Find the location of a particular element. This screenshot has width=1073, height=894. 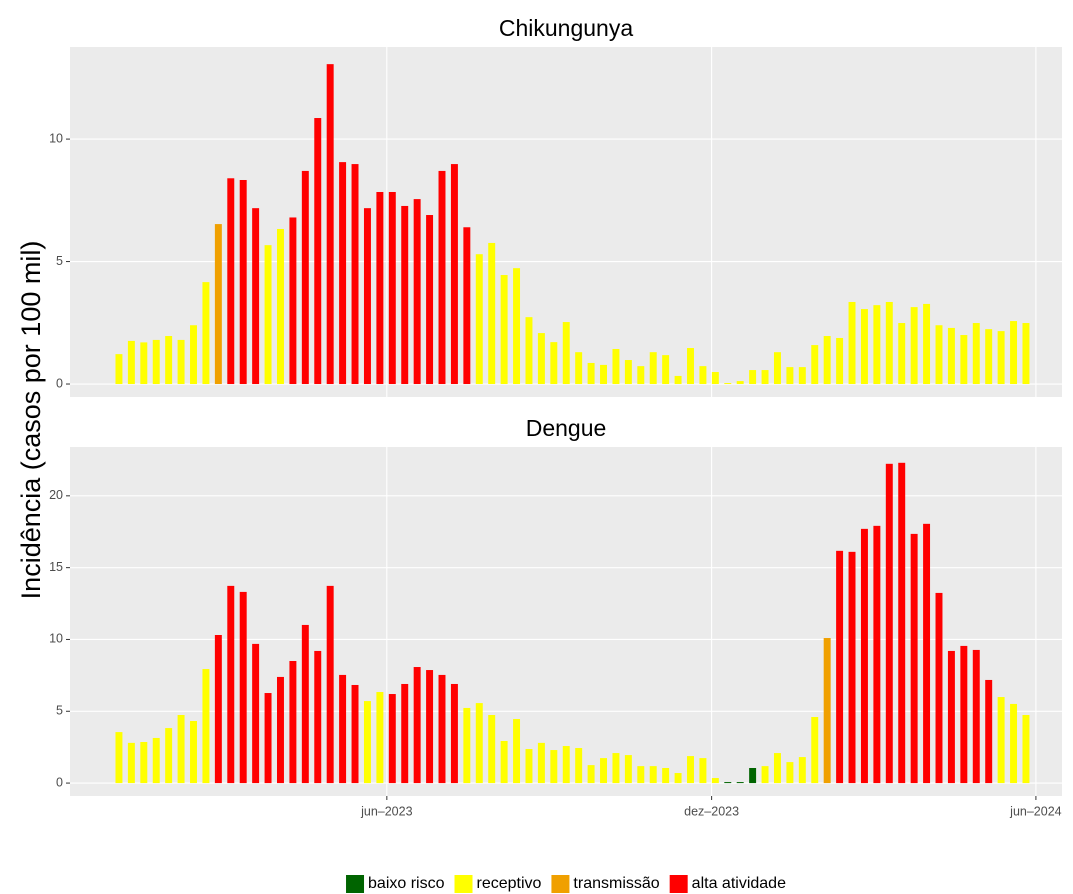

x-tick-label: dez–2023 is located at coordinates (711, 811).